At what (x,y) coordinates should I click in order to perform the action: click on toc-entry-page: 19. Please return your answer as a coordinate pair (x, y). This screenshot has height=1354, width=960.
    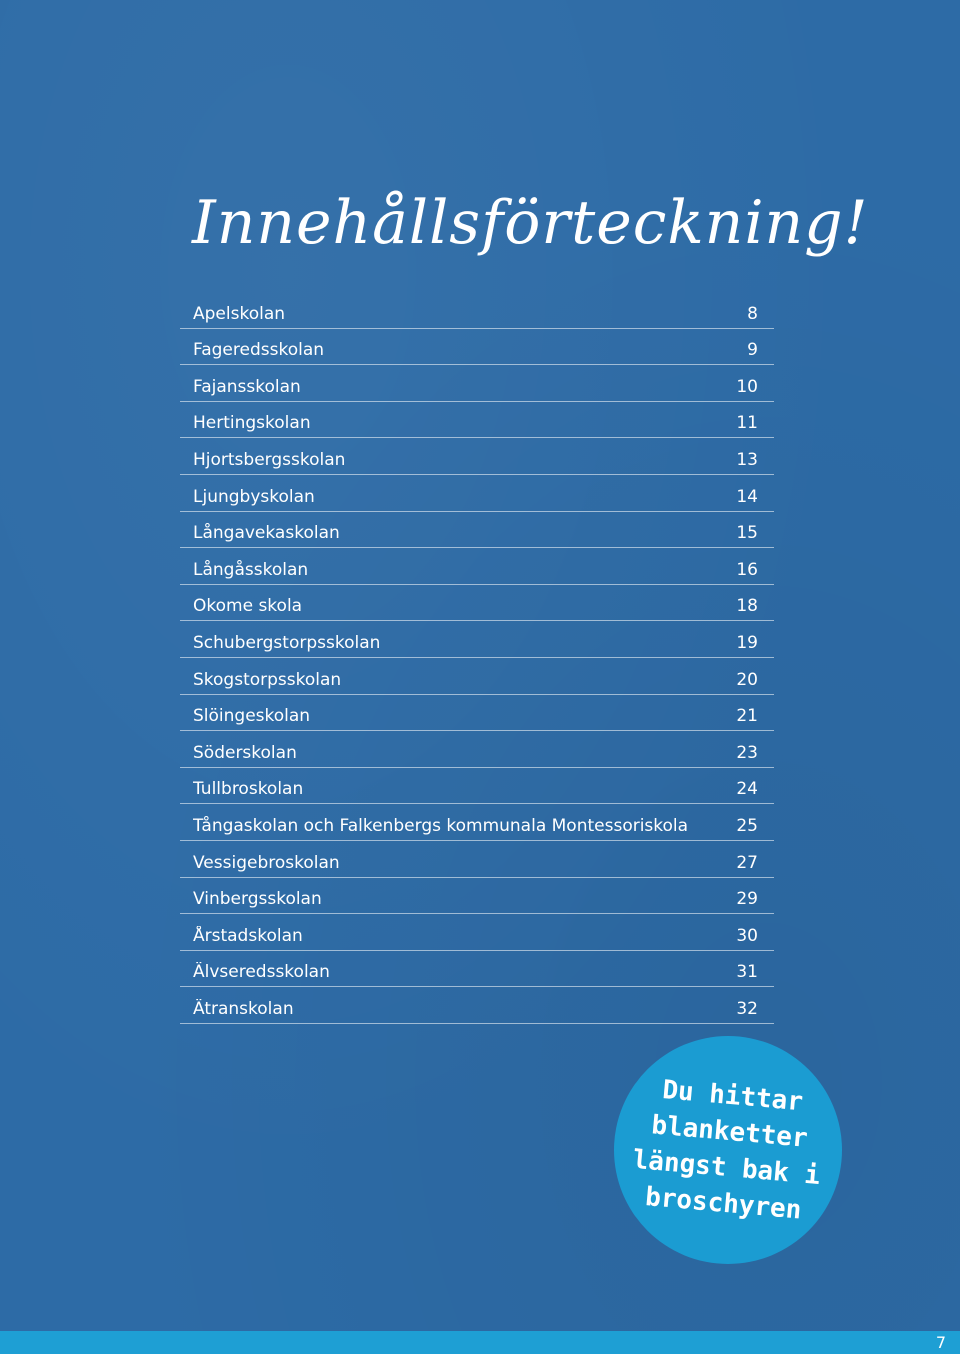
    Looking at the image, I should click on (747, 642).